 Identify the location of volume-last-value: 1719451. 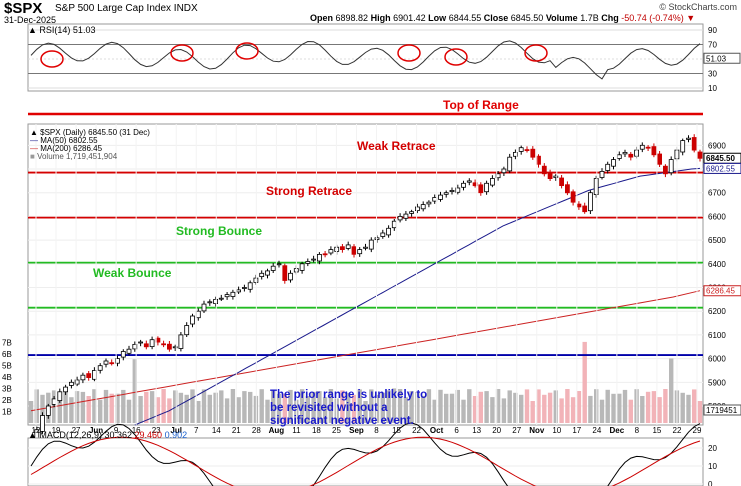
(722, 410).